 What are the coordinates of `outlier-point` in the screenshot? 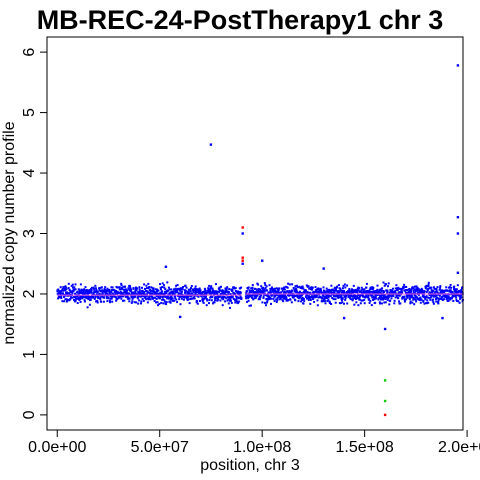 It's located at (385, 401).